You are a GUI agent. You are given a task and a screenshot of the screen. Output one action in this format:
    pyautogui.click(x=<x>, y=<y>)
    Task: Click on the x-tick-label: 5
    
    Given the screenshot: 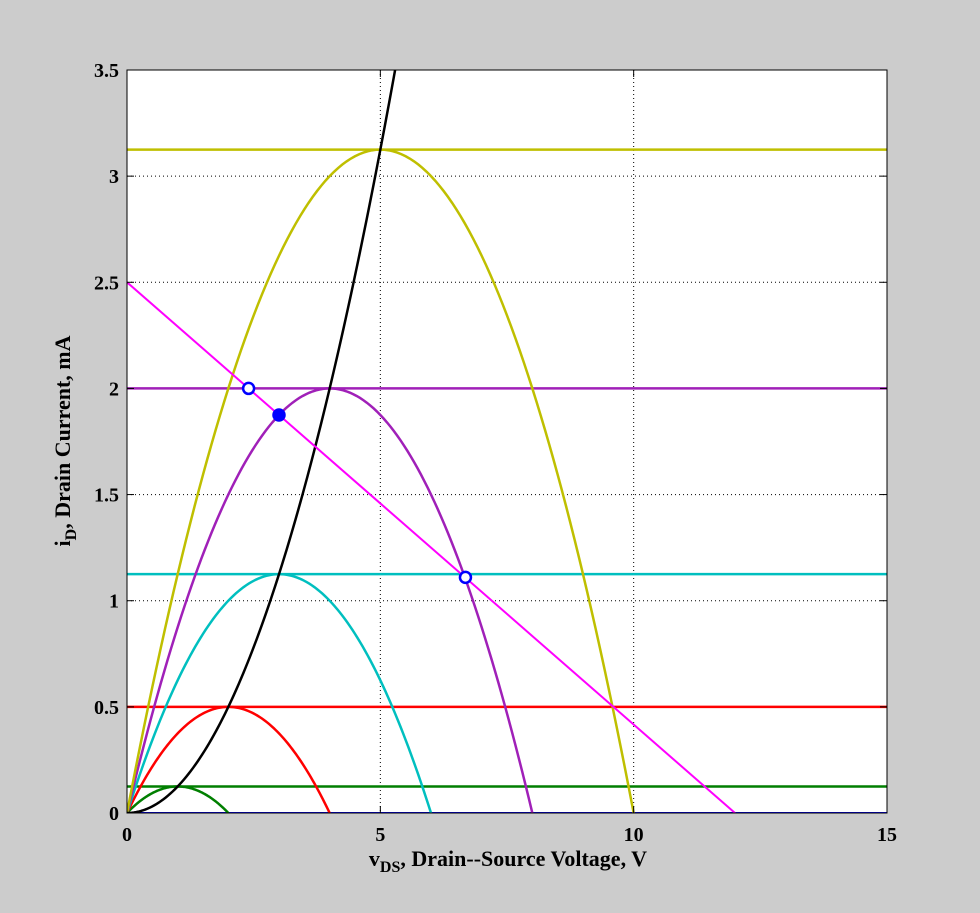 What is the action you would take?
    pyautogui.click(x=380, y=835)
    